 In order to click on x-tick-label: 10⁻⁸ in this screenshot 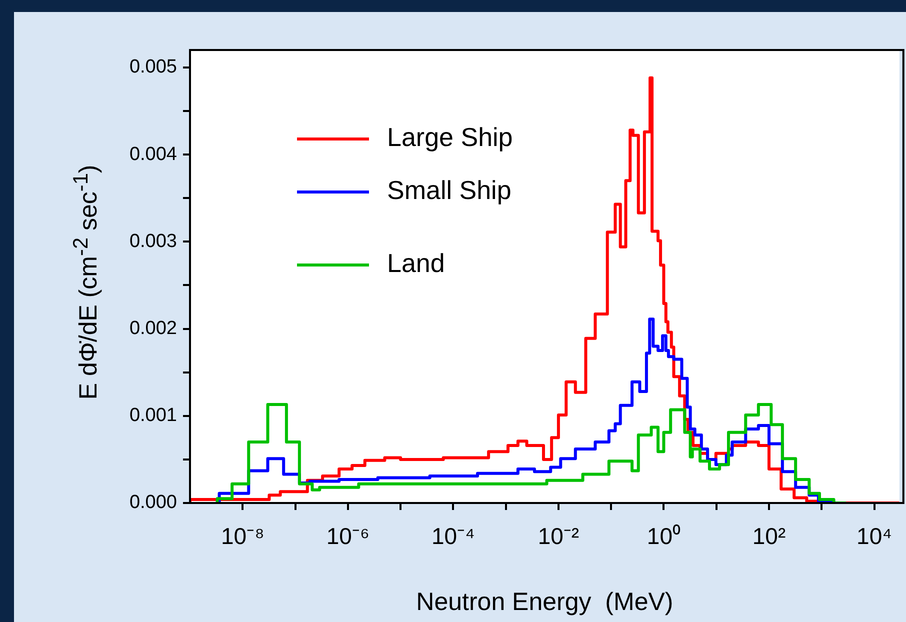, I will do `click(242, 536)`.